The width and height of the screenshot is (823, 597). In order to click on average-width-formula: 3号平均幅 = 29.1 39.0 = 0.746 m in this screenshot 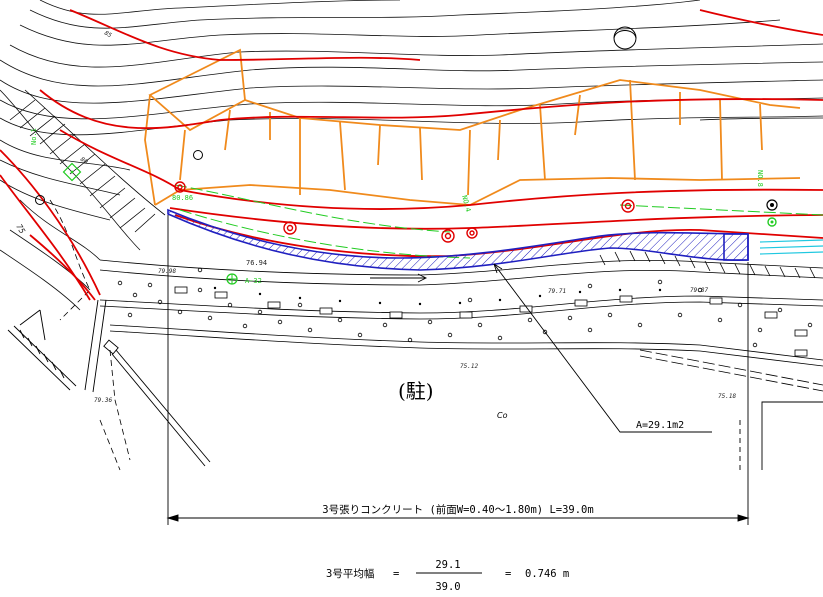, I will do `click(447, 576)`.